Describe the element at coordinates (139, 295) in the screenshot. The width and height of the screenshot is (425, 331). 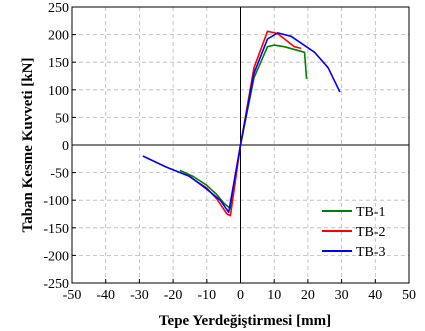
I see `x-tick-label: -30` at that location.